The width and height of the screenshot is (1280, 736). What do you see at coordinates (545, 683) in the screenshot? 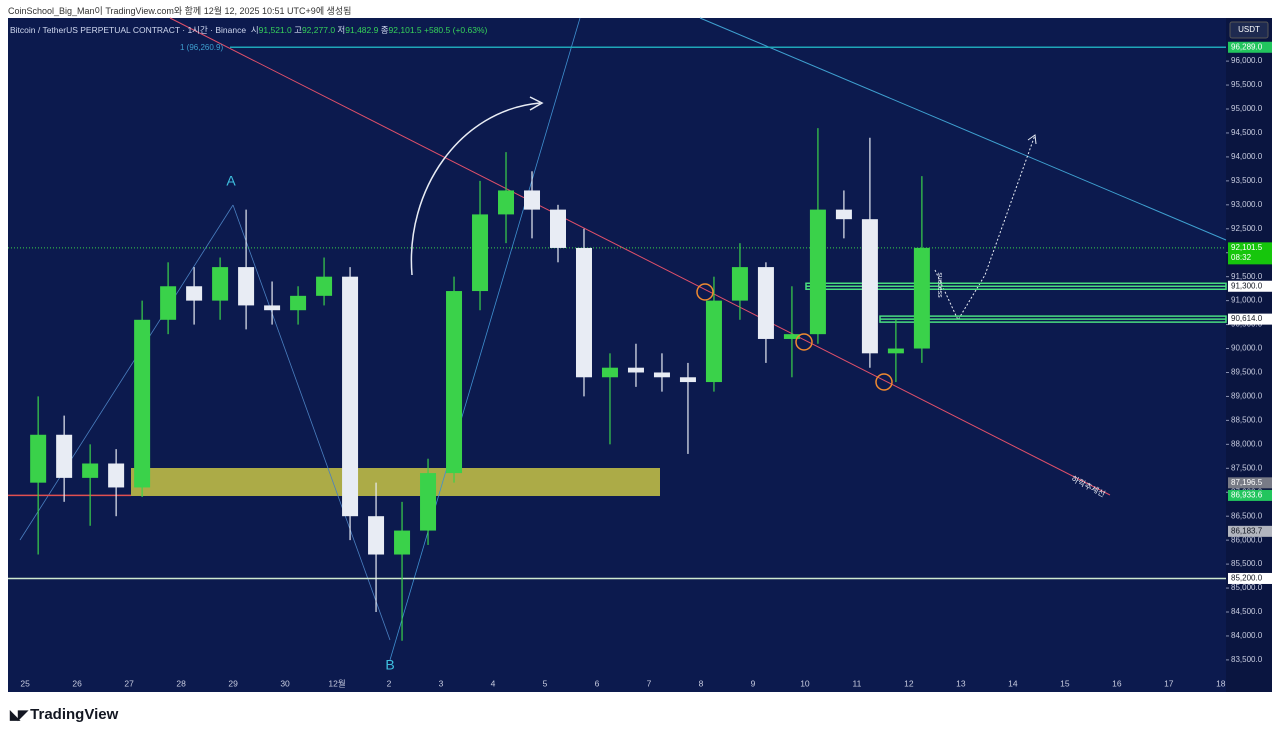
I see `x-tick-label: 5` at bounding box center [545, 683].